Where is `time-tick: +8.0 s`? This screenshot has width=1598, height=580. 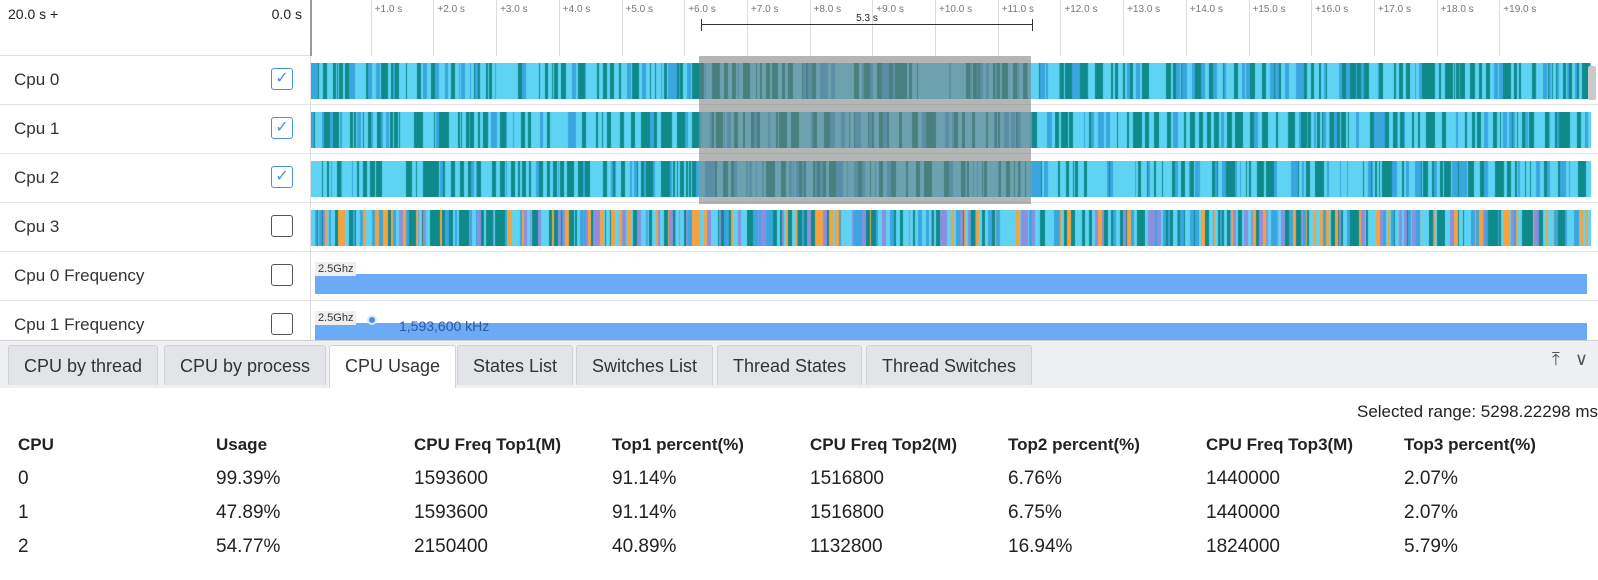 time-tick: +8.0 s is located at coordinates (825, 28).